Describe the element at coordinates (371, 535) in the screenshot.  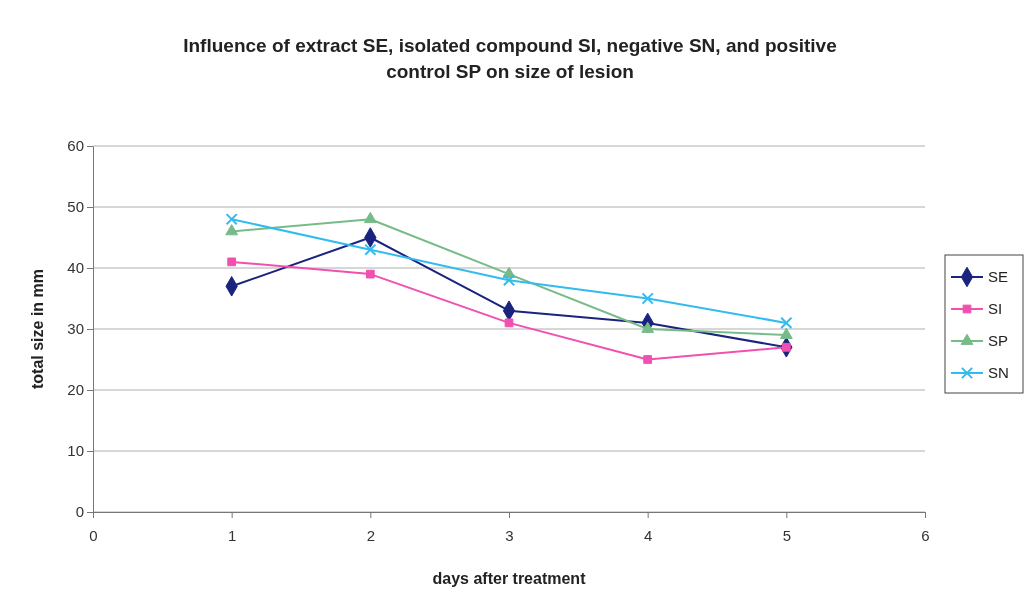
I see `x-tick-label: 2` at that location.